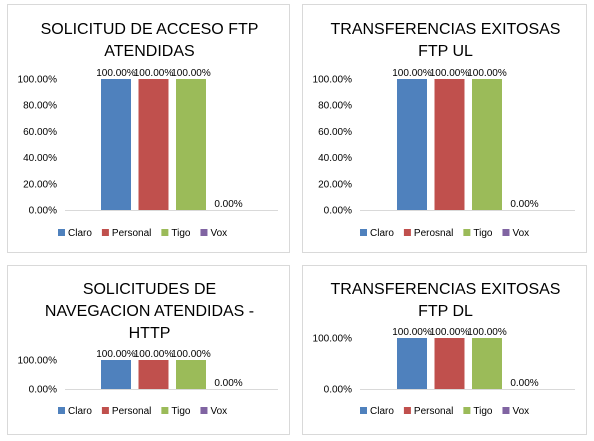  What do you see at coordinates (445, 51) in the screenshot?
I see `chart-title-line: FTP UL` at bounding box center [445, 51].